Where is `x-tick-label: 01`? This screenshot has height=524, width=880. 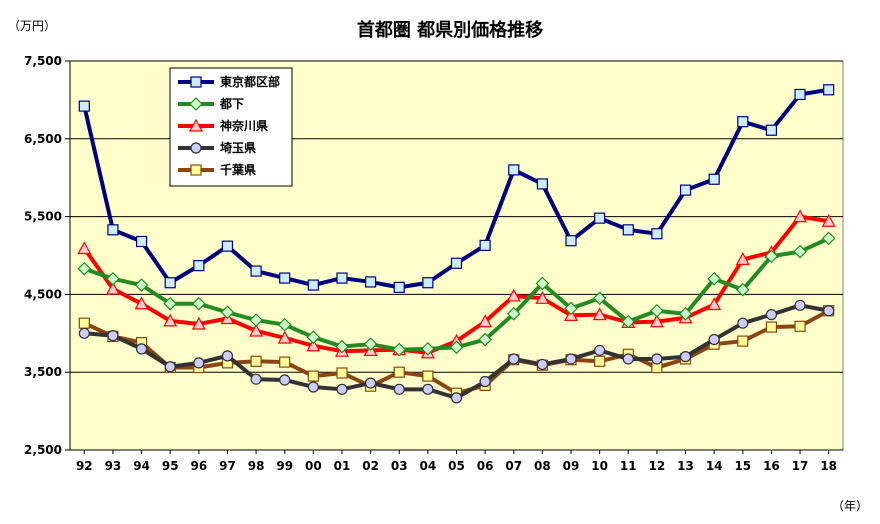
x-tick-label: 01 is located at coordinates (342, 466).